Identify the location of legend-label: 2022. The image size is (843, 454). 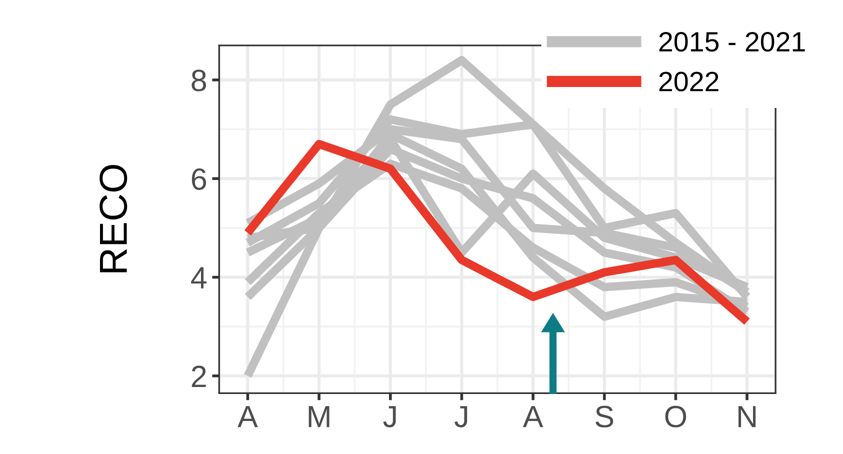
(688, 82).